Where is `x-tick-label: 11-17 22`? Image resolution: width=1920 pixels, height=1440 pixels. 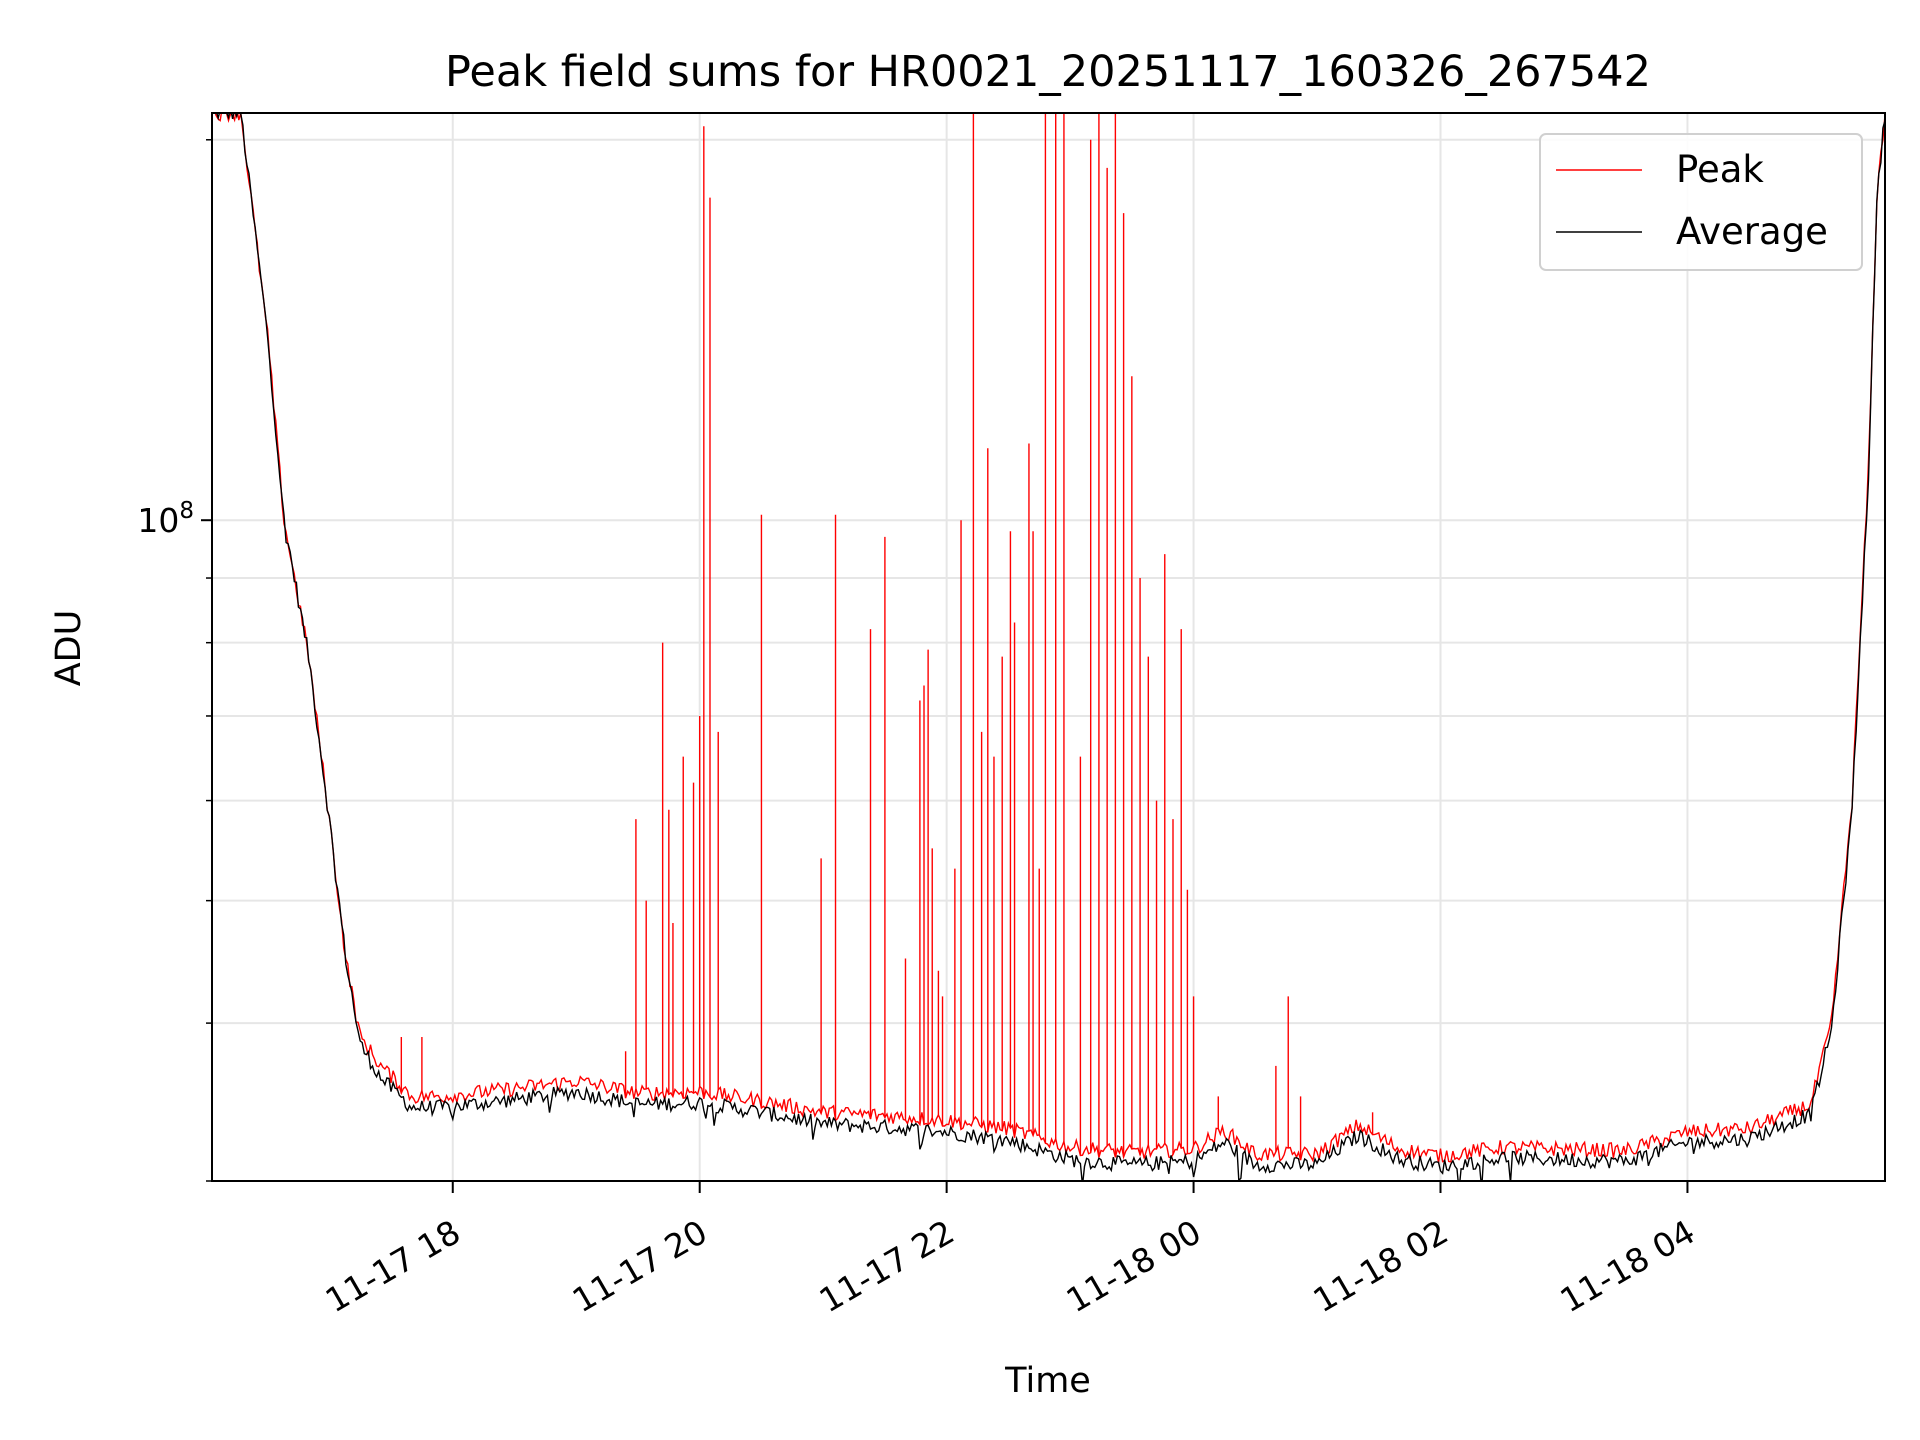 x-tick-label: 11-17 22 is located at coordinates (887, 1266).